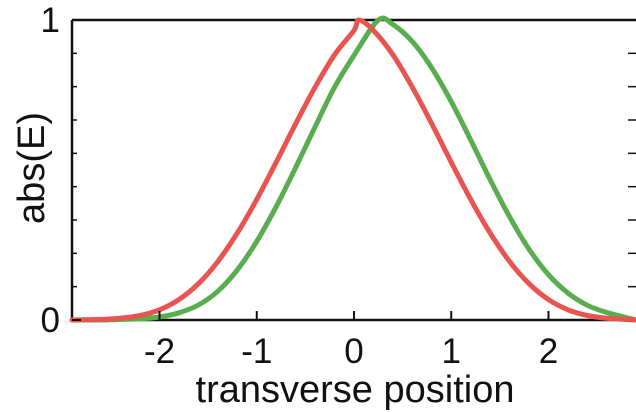 This screenshot has height=412, width=636. Describe the element at coordinates (159, 351) in the screenshot. I see `x-tick-label: -2` at that location.